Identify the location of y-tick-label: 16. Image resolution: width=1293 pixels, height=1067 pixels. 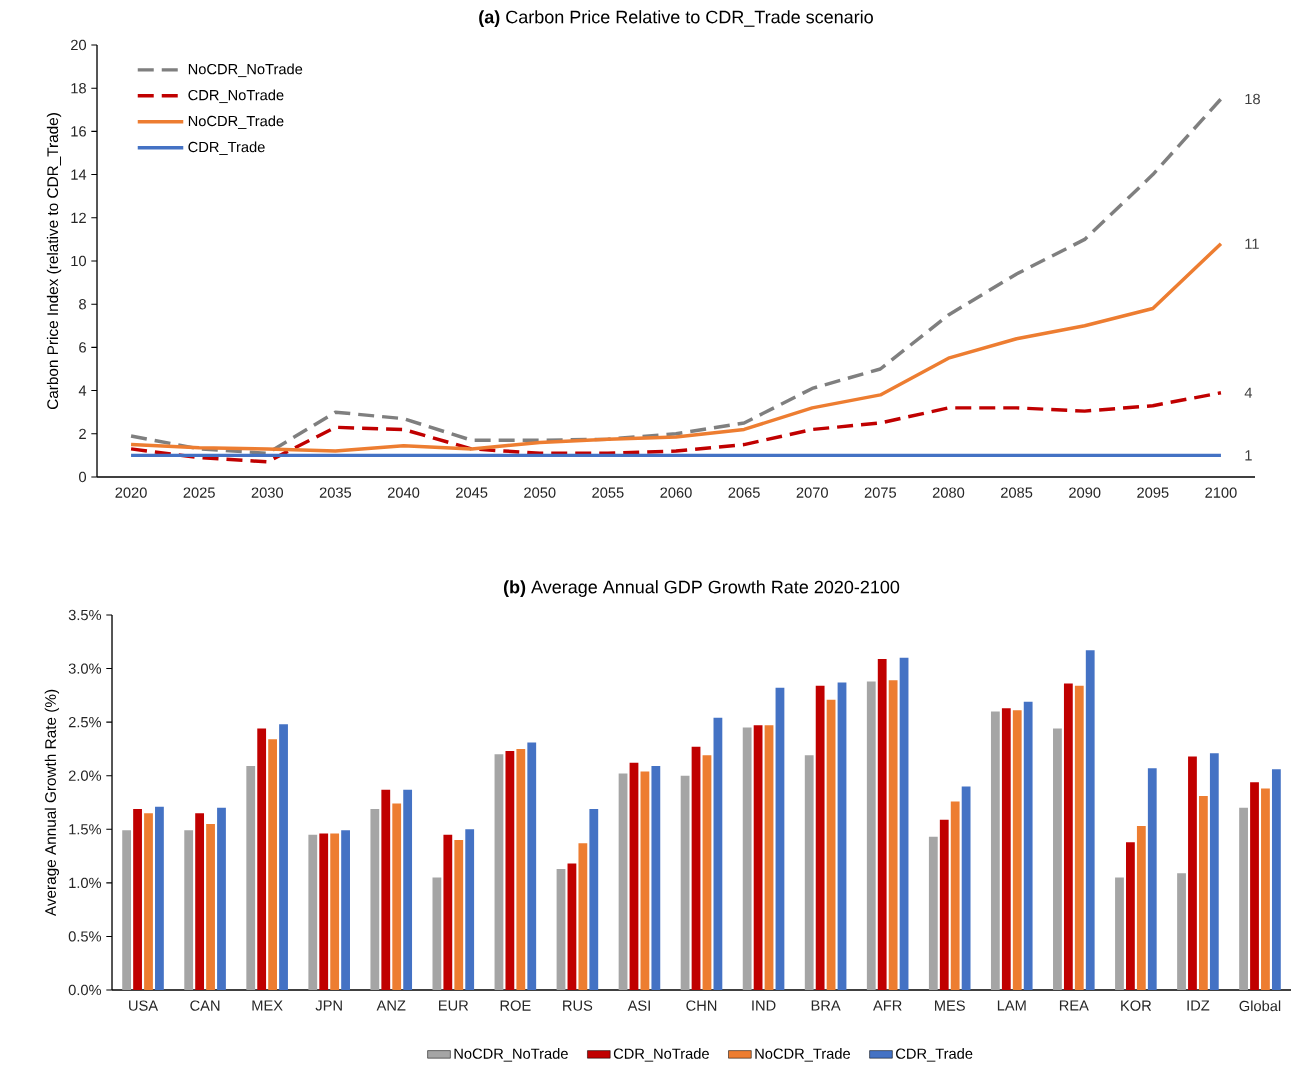
(78, 131).